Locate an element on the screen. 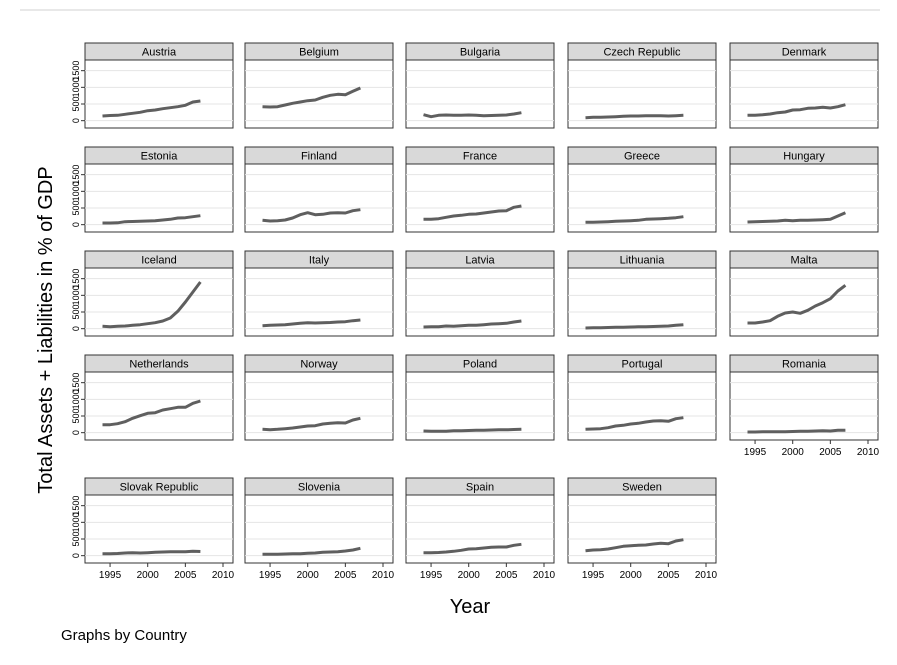  panel-lithuania: Lithuania is located at coordinates (642, 293).